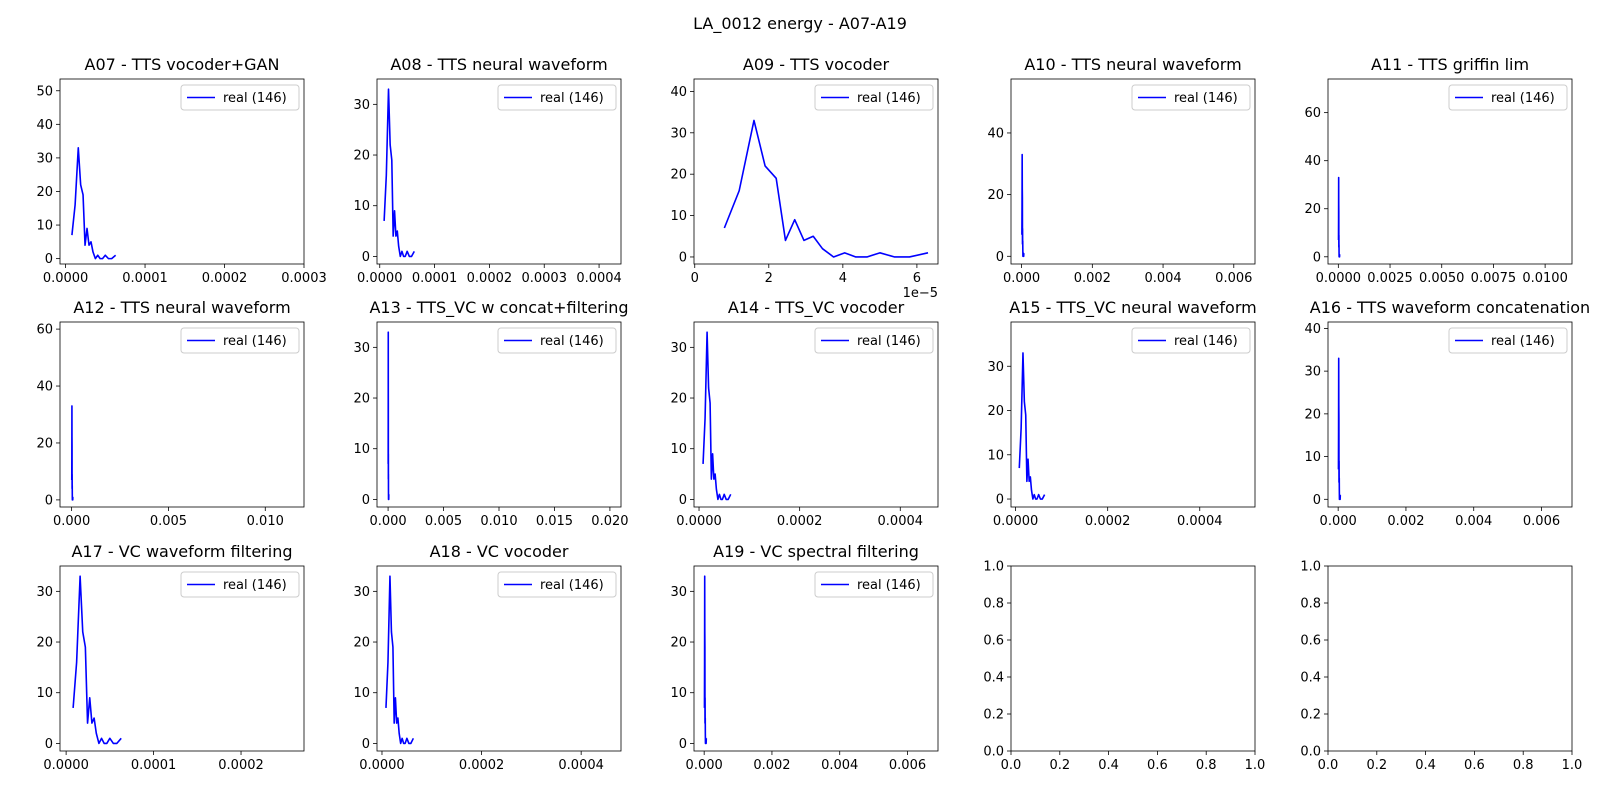 This screenshot has width=1600, height=800. What do you see at coordinates (1132, 308) in the screenshot?
I see `subplot-title: A15 - TTS_VC neural waveform` at bounding box center [1132, 308].